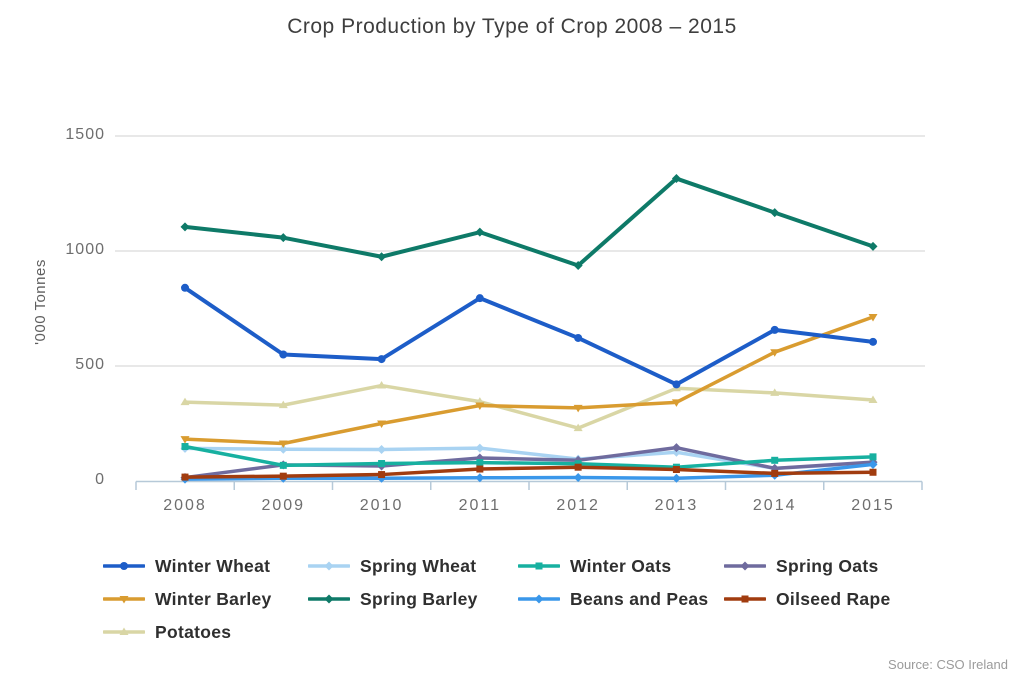 Image resolution: width=1024 pixels, height=683 pixels. I want to click on legend-item-spring-oats: Spring Oats, so click(807, 566).